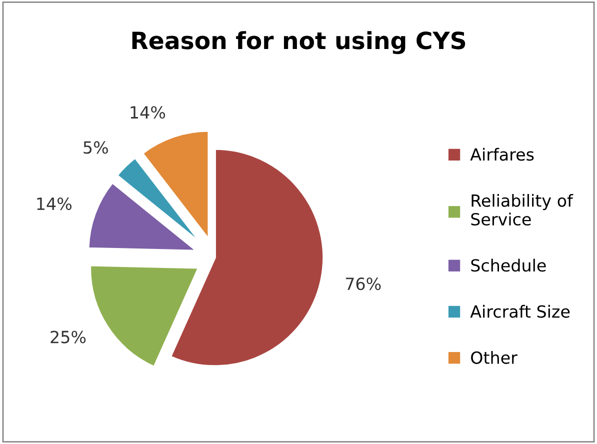  Describe the element at coordinates (522, 210) in the screenshot. I see `legend-label: Reliability of Service` at that location.